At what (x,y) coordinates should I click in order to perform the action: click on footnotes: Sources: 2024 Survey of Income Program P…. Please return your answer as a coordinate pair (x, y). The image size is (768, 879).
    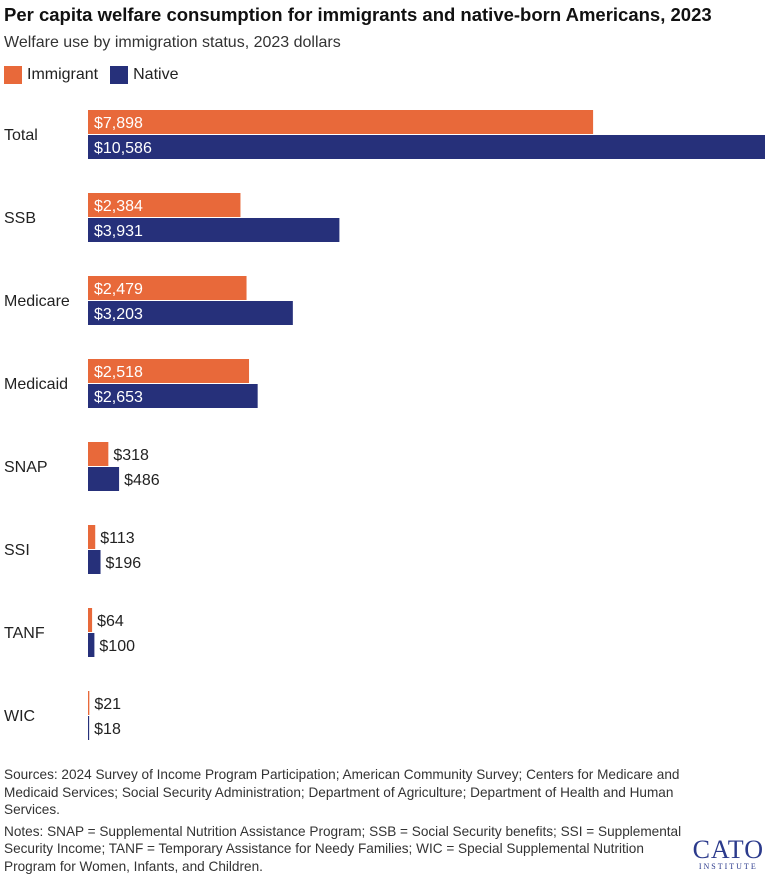
    Looking at the image, I should click on (349, 822).